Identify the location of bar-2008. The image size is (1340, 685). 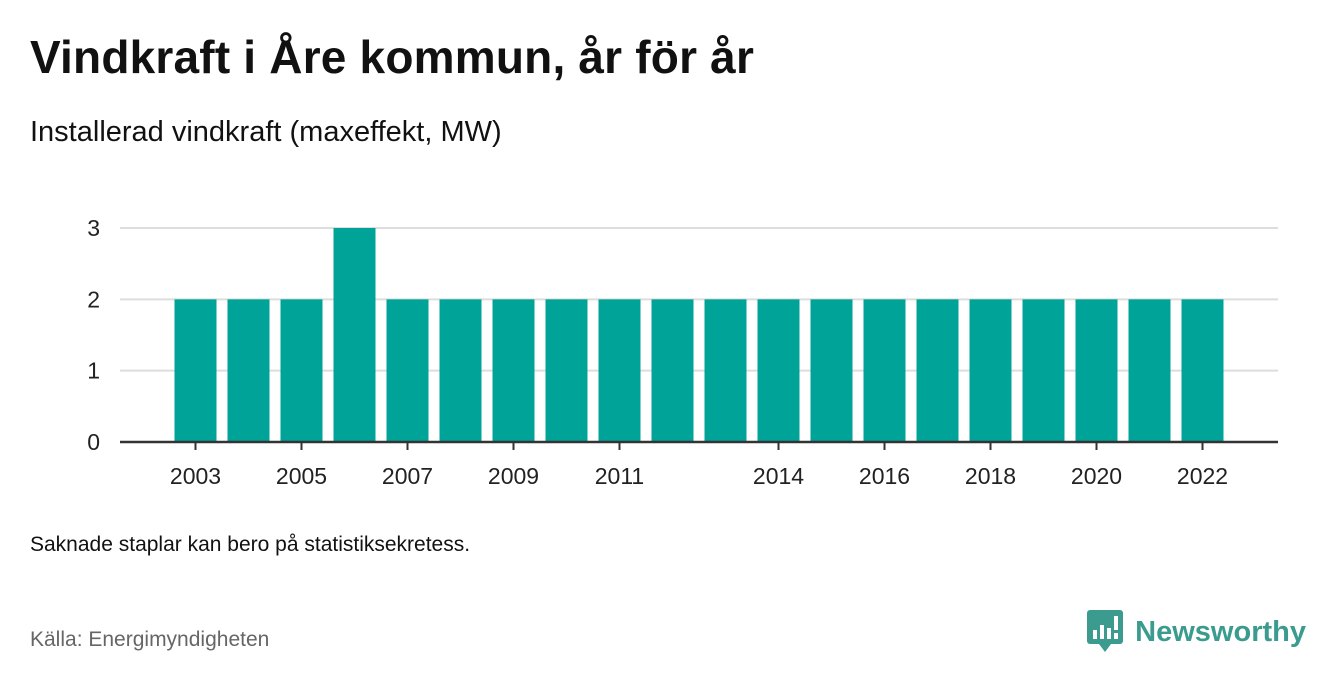
(460, 370).